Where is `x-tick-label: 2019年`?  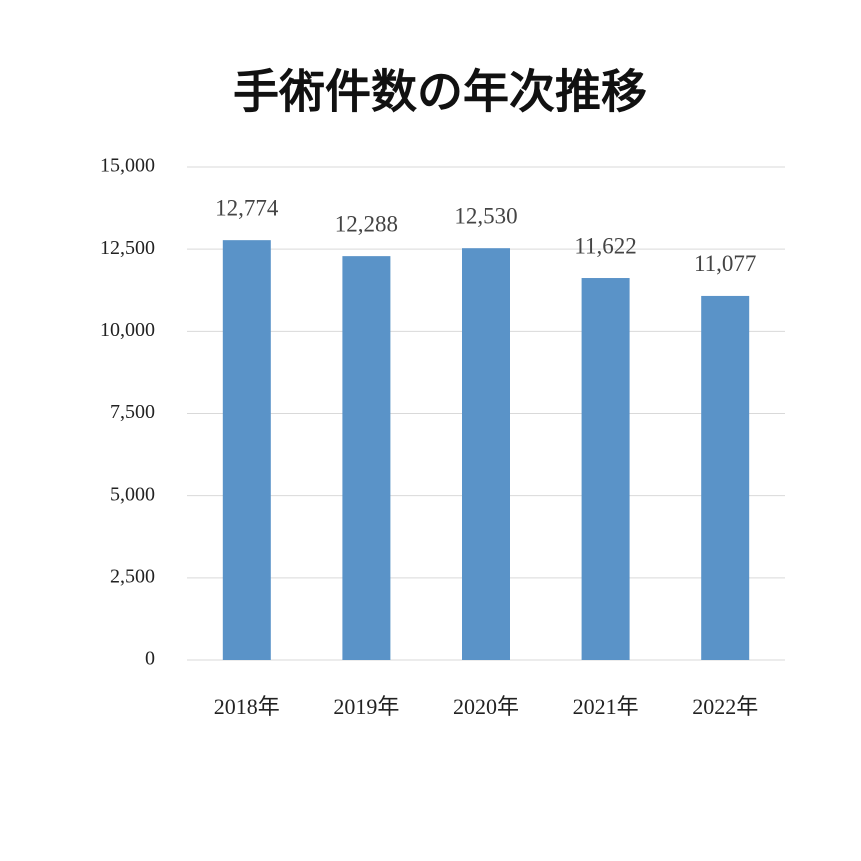
x-tick-label: 2019年 is located at coordinates (366, 706).